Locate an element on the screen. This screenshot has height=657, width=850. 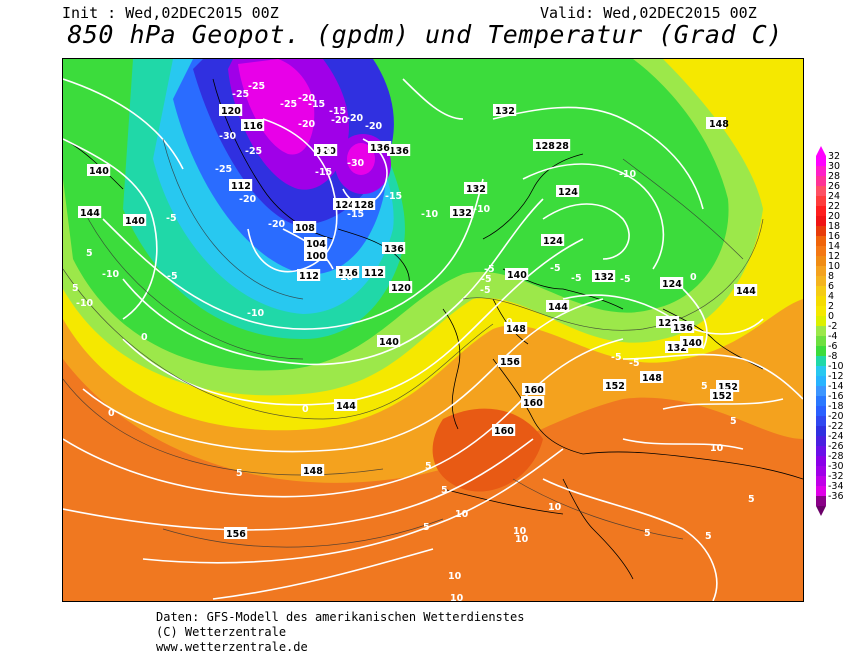
geopotential-label: 140 is located at coordinates (135, 220).